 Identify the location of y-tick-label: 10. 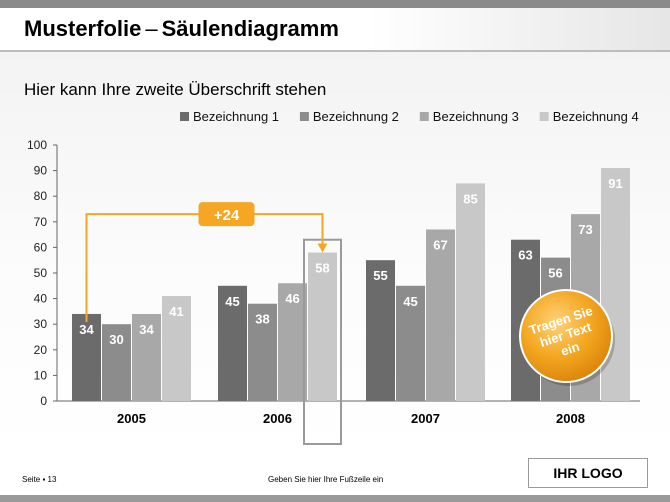
(41, 375).